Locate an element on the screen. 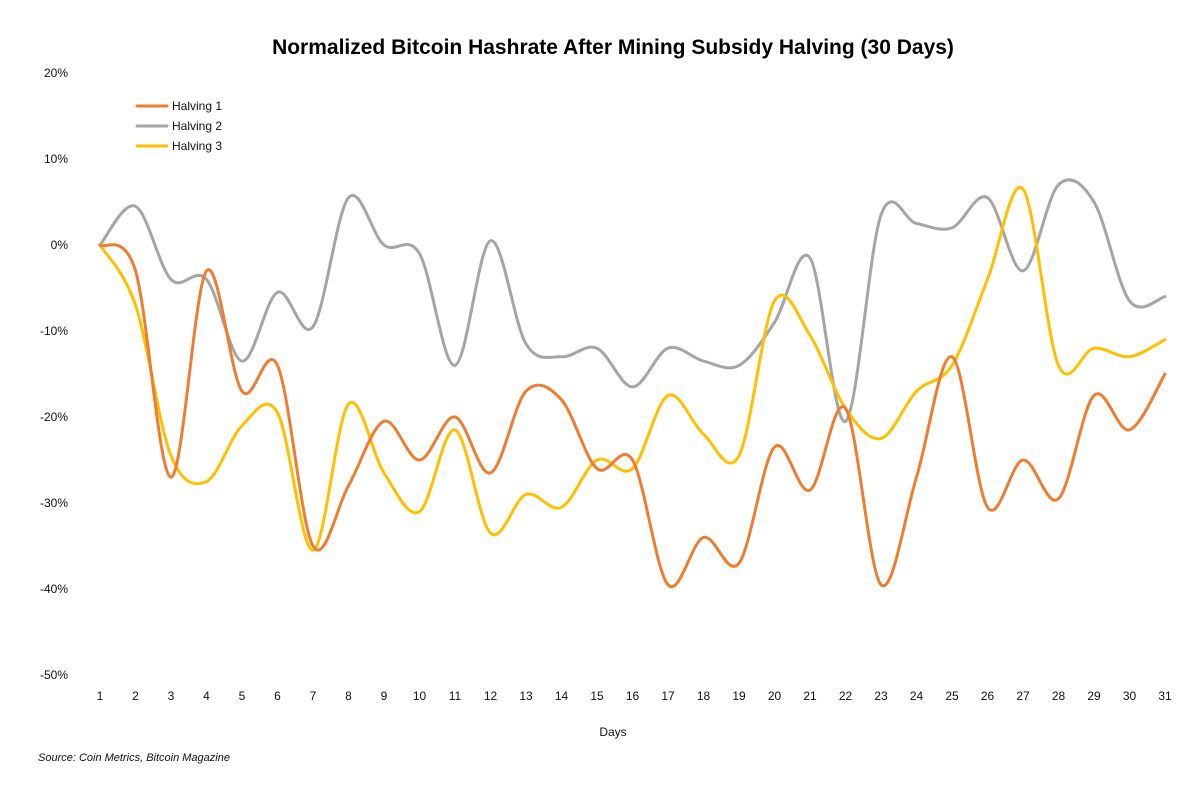 The image size is (1200, 788). x-tick-label: 25 is located at coordinates (952, 696).